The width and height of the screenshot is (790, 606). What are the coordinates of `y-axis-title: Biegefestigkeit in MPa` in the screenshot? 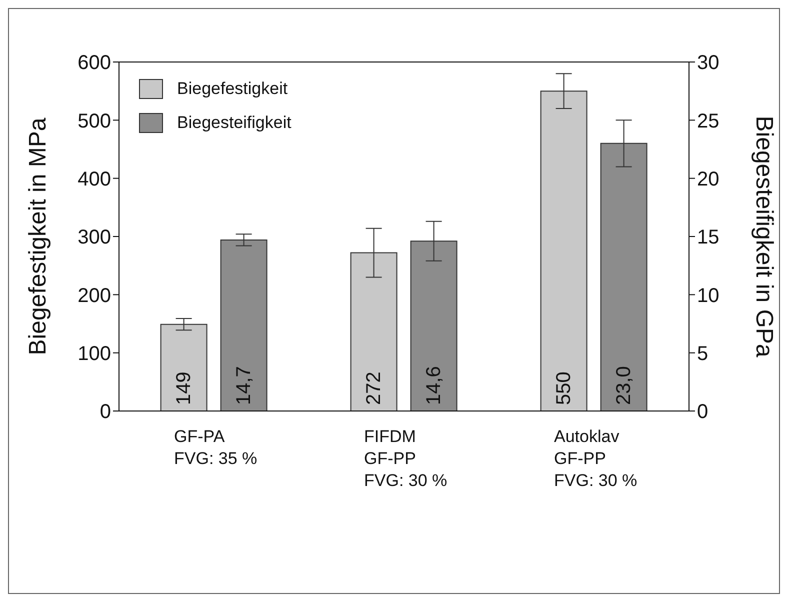 It's located at (38, 236).